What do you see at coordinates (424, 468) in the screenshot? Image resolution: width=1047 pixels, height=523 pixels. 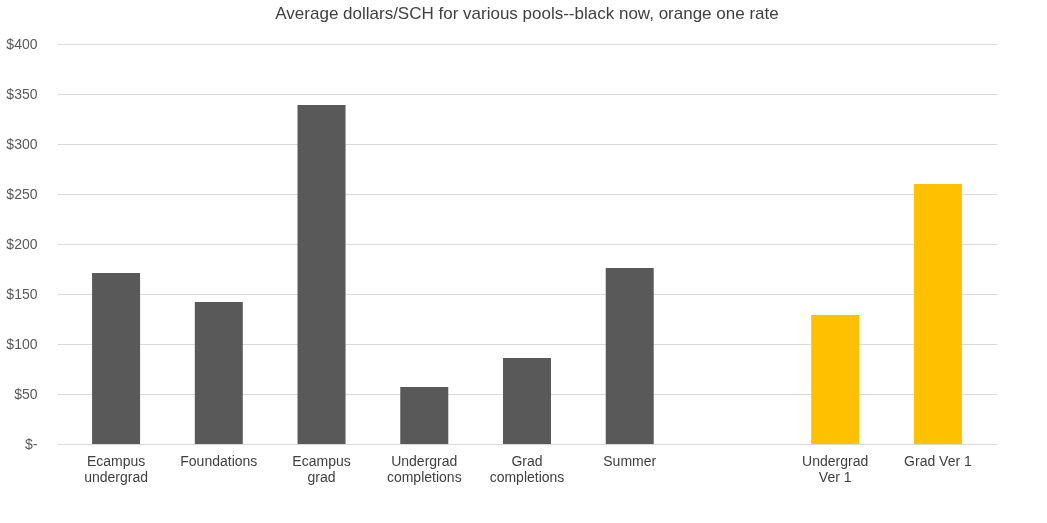 I see `x-tick-label: Undergrad completions` at bounding box center [424, 468].